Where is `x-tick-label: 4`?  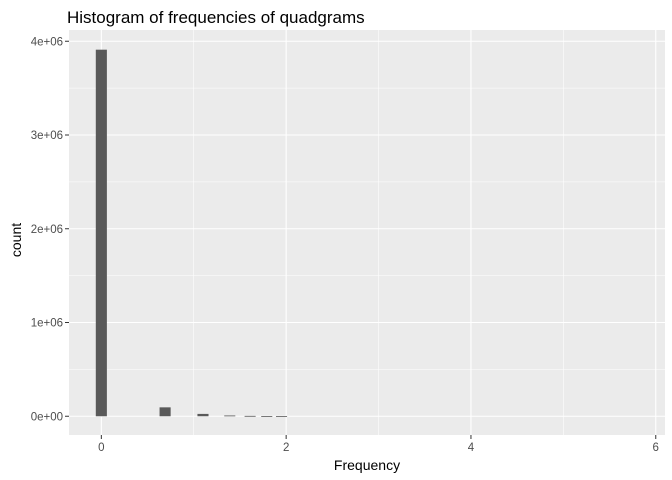
x-tick-label: 4 is located at coordinates (471, 448).